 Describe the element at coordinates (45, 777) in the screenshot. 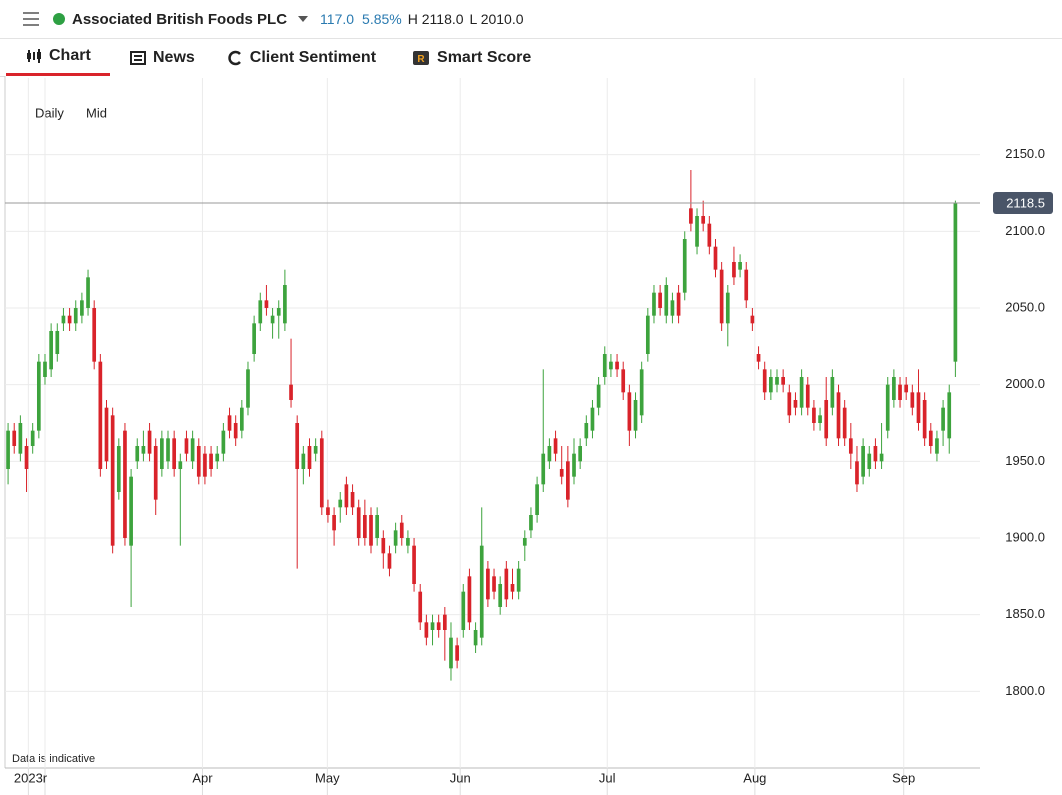

I see `x-tick-label: r` at that location.